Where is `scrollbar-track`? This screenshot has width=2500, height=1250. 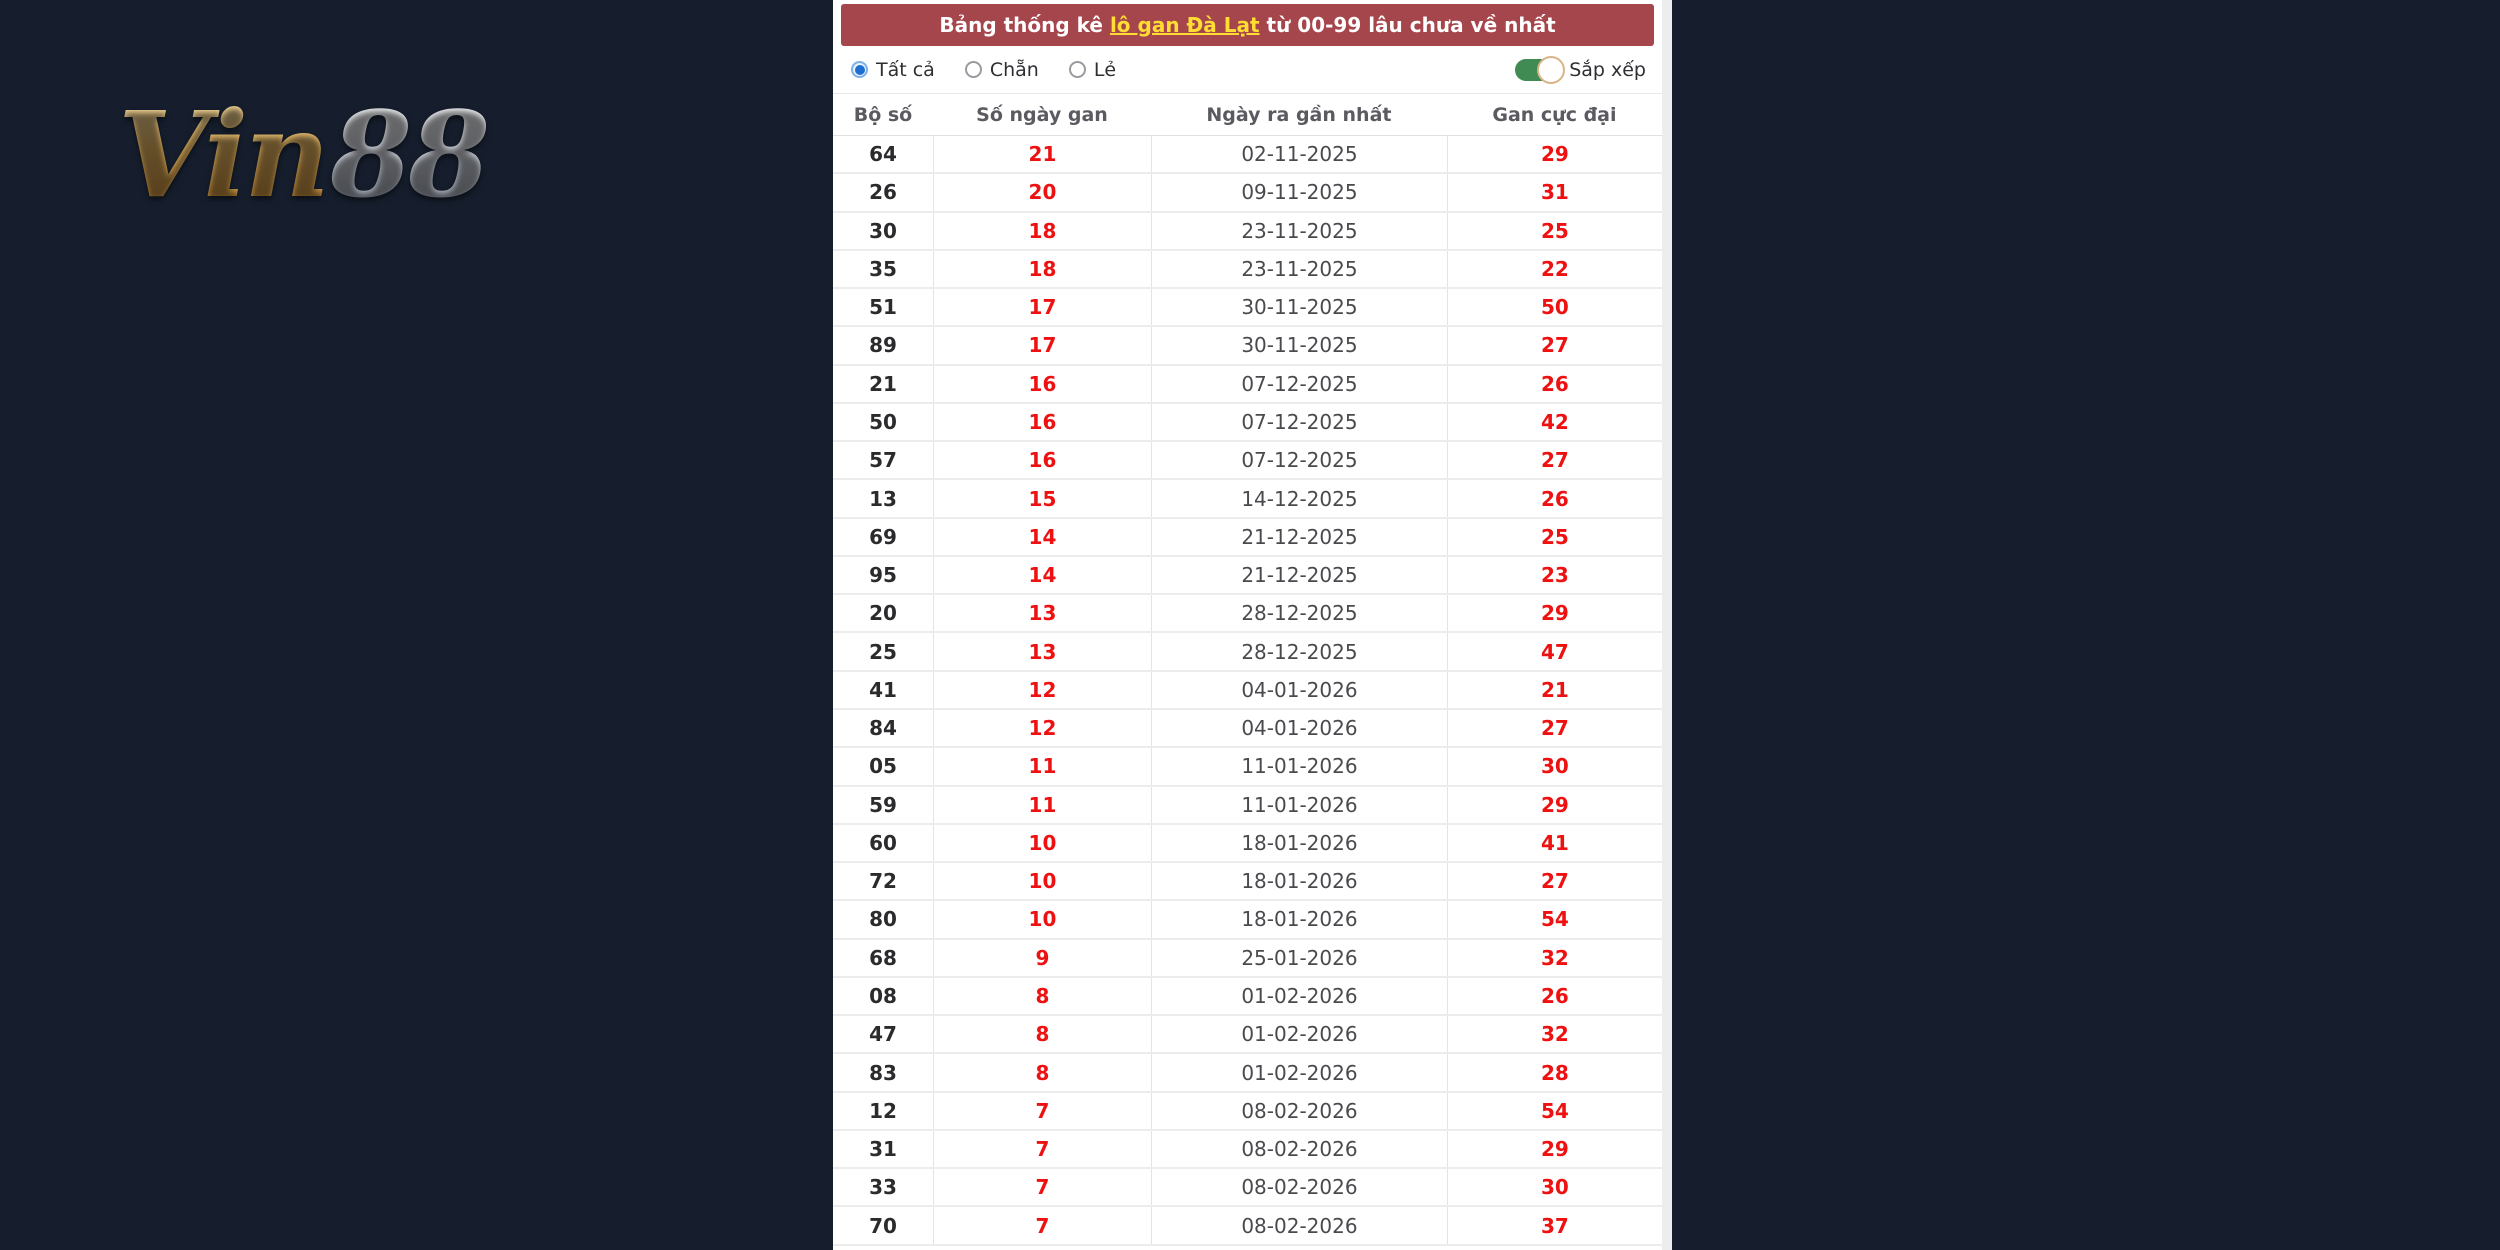
scrollbar-track is located at coordinates (1667, 625).